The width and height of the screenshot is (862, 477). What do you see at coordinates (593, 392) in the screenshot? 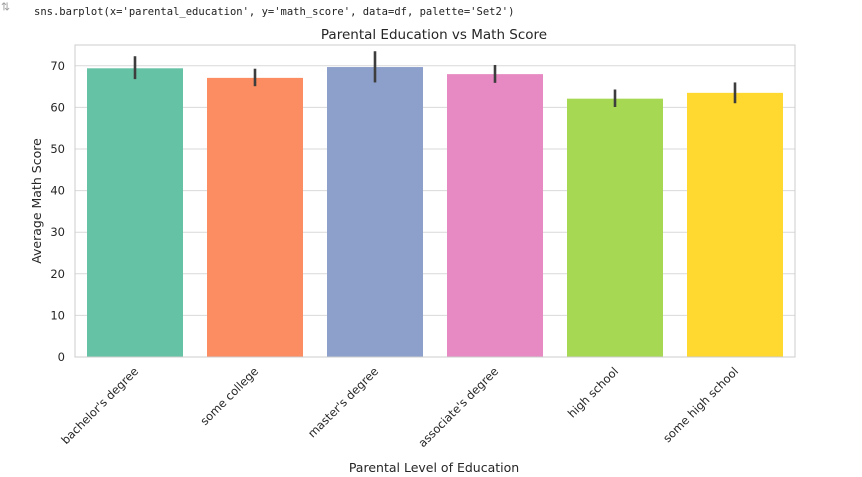
I see `x-tick-label: high school` at bounding box center [593, 392].